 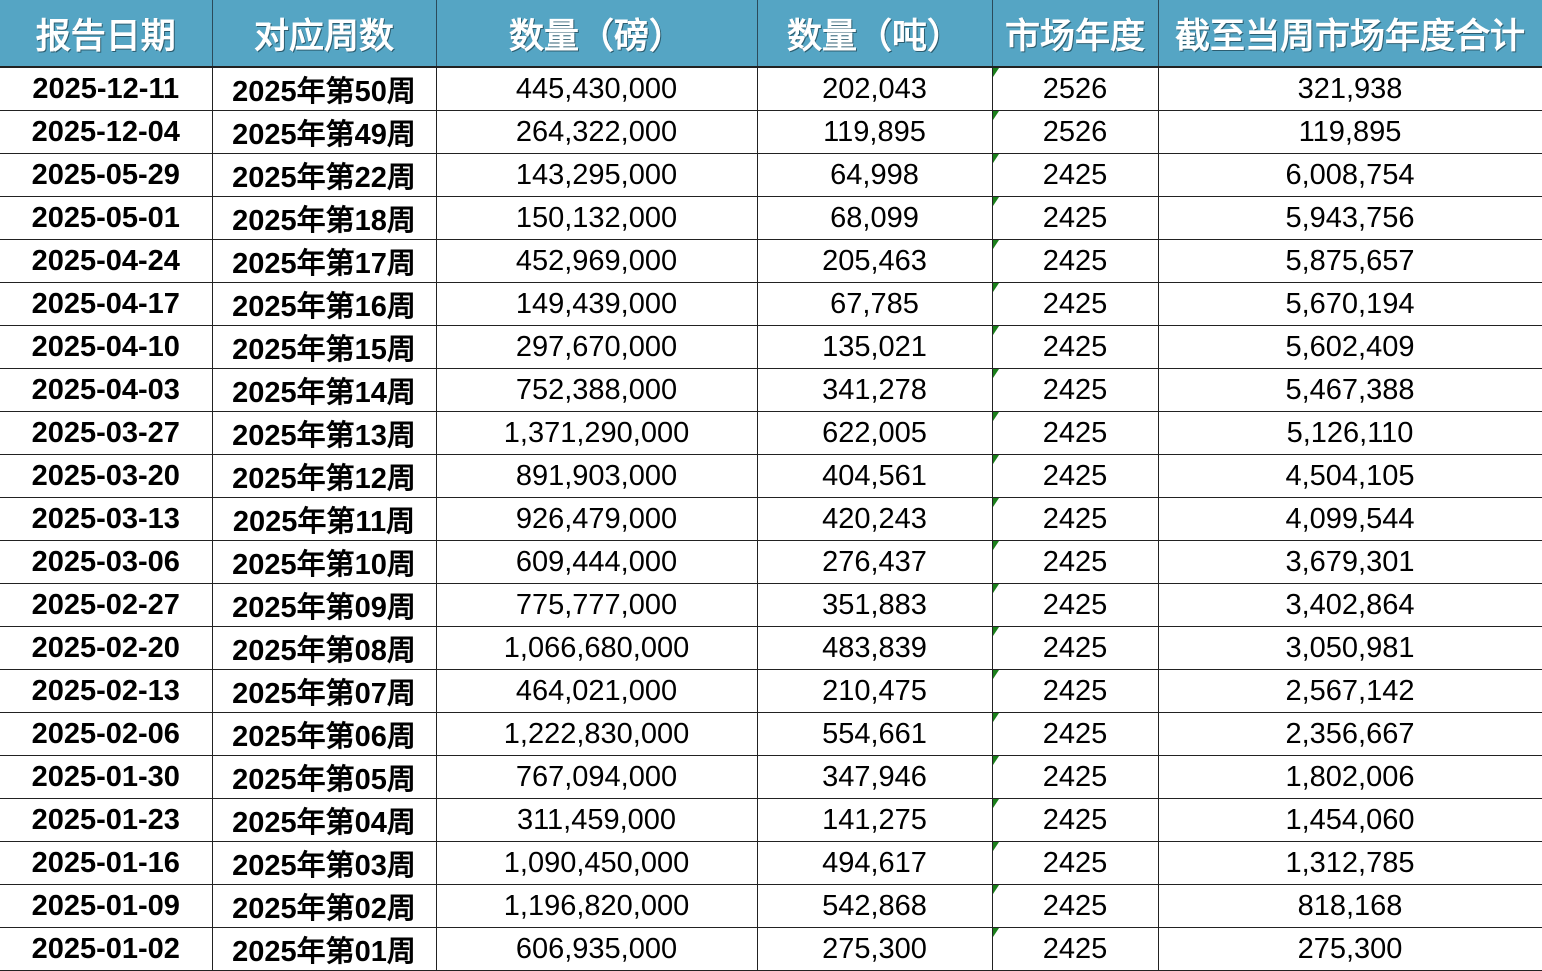 What do you see at coordinates (1350, 605) in the screenshot?
I see `cell-cumulative-total: 3,402,864` at bounding box center [1350, 605].